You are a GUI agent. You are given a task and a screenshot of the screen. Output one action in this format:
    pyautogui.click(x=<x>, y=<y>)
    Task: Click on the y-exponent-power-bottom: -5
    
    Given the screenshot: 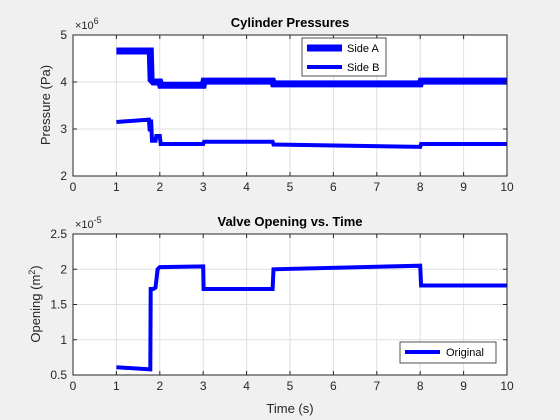 What is the action you would take?
    pyautogui.click(x=98, y=220)
    